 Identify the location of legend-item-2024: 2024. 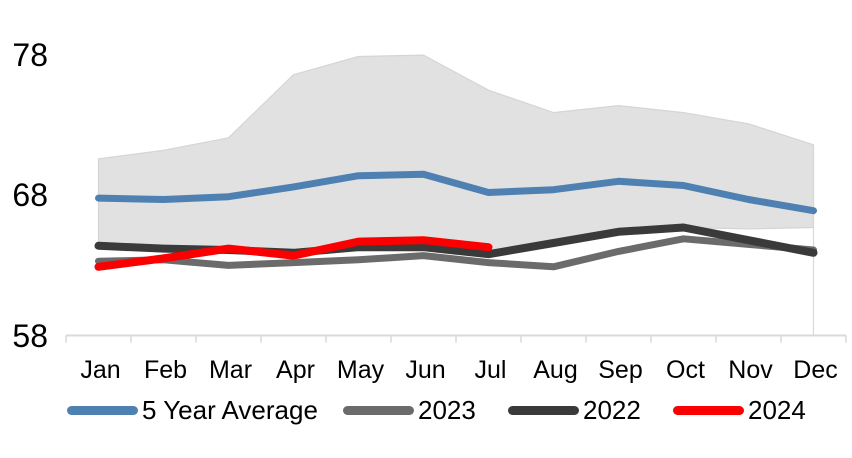
(739, 410).